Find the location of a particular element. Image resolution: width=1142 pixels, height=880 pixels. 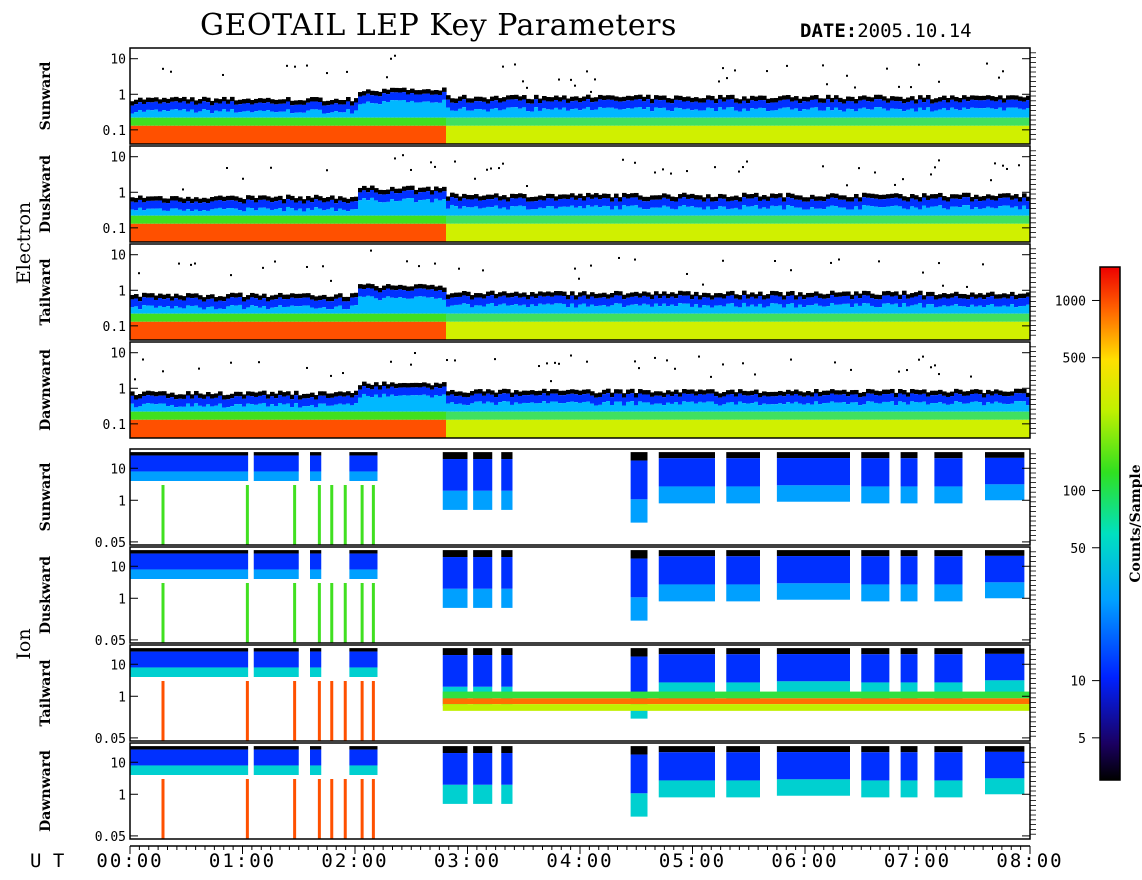

panel-ion-sunward: 10 1 0.05 Sunward is located at coordinates (537, 499).